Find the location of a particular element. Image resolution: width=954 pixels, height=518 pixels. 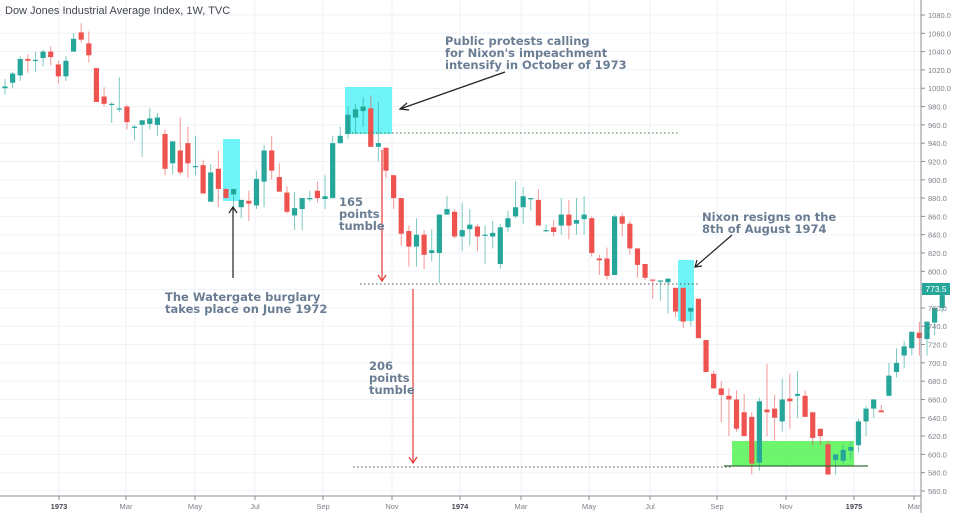

annotation-165-points: 165 points tumble is located at coordinates (362, 214).